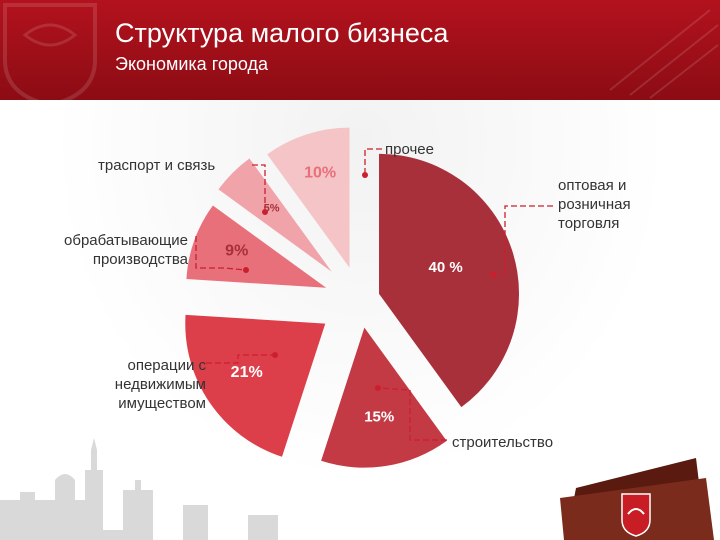 This screenshot has height=540, width=720. What do you see at coordinates (594, 204) in the screenshot?
I see `label-trade: оптовая и розничная торговля` at bounding box center [594, 204].